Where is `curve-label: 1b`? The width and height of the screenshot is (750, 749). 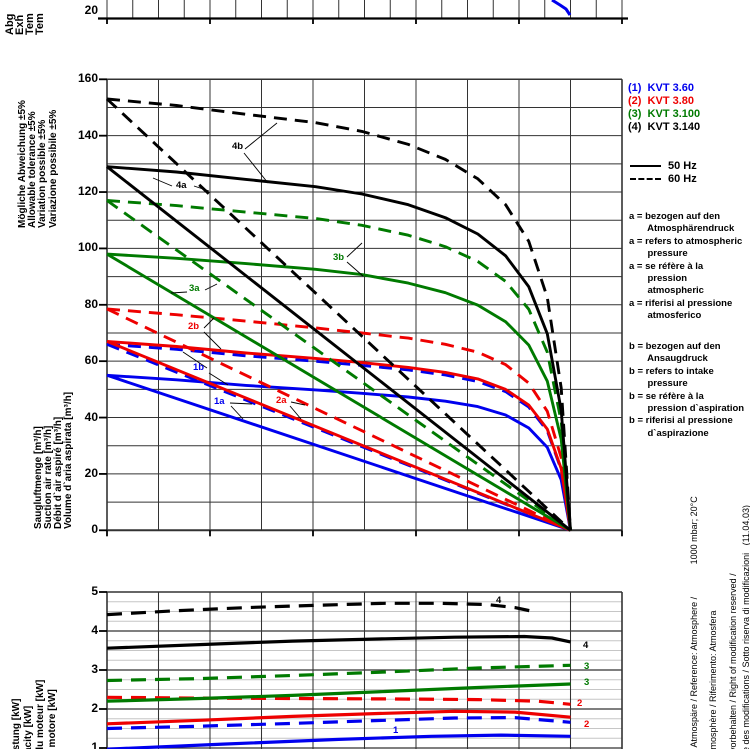 curve-label: 1b is located at coordinates (199, 367).